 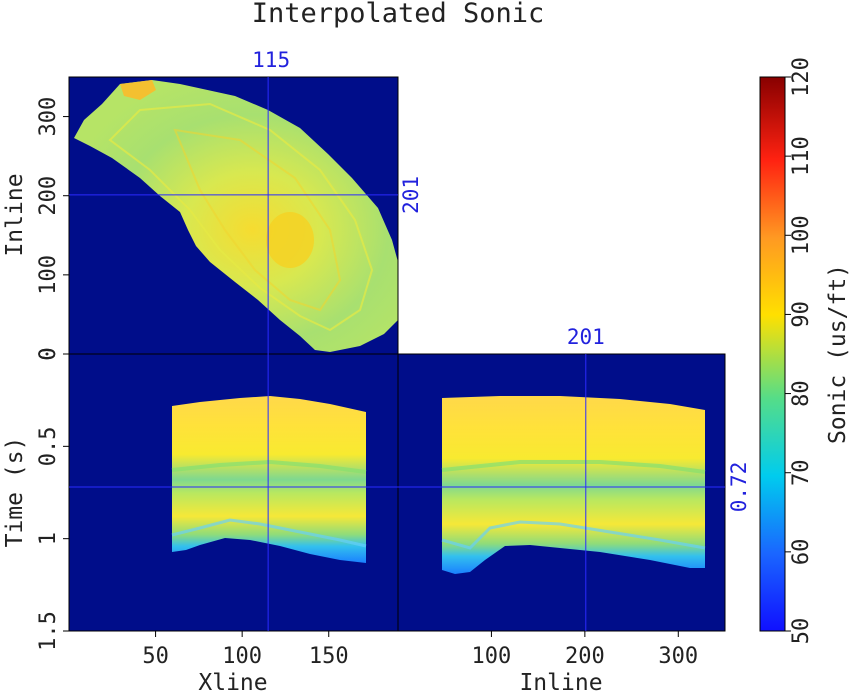 What do you see at coordinates (739, 487) in the screenshot?
I see `time-slice-label: 0.72` at bounding box center [739, 487].